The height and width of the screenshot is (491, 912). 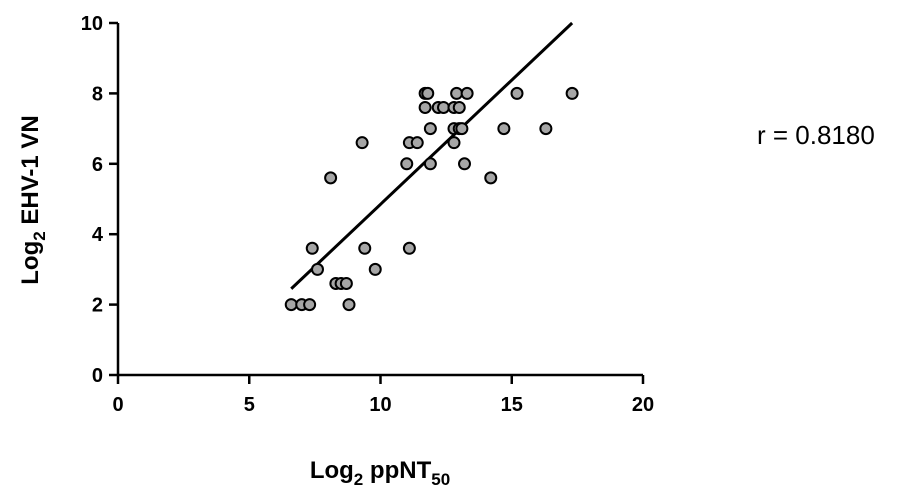 I want to click on y-tick-label: 4, so click(x=98, y=235).